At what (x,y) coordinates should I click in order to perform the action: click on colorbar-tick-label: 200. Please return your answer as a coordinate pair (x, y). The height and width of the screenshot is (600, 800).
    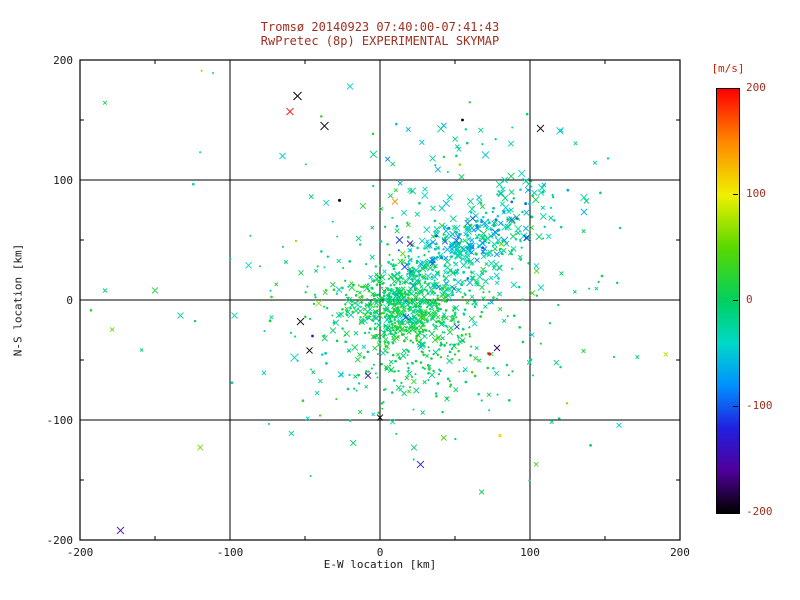
    Looking at the image, I should click on (756, 87).